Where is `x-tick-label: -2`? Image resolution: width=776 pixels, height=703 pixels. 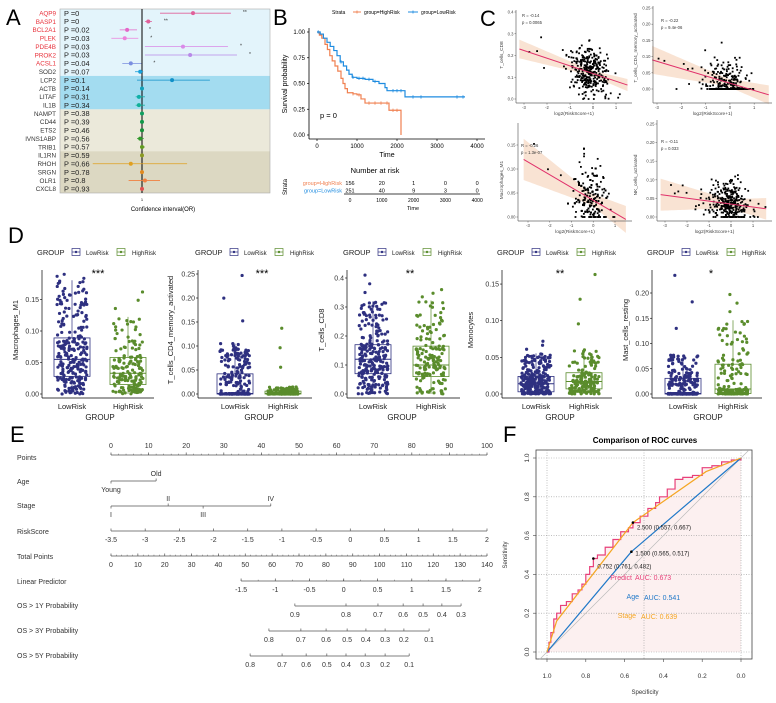
x-tick-label: -2 is located at coordinates (681, 107).